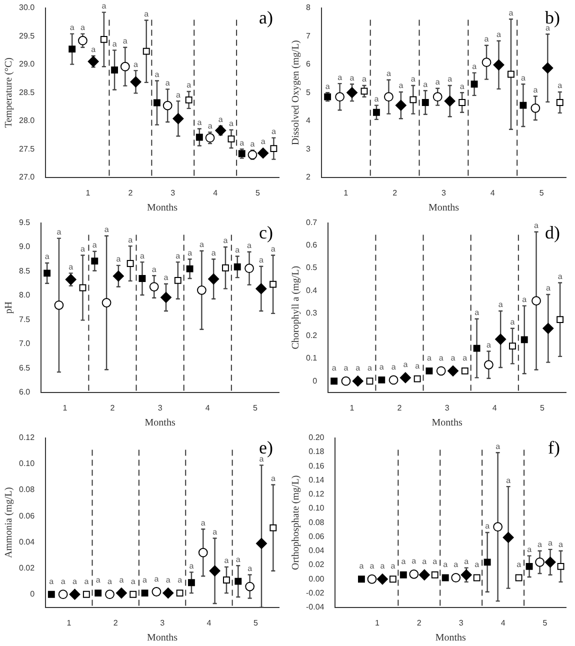 The width and height of the screenshot is (575, 646). I want to click on chart-title: c), so click(266, 232).